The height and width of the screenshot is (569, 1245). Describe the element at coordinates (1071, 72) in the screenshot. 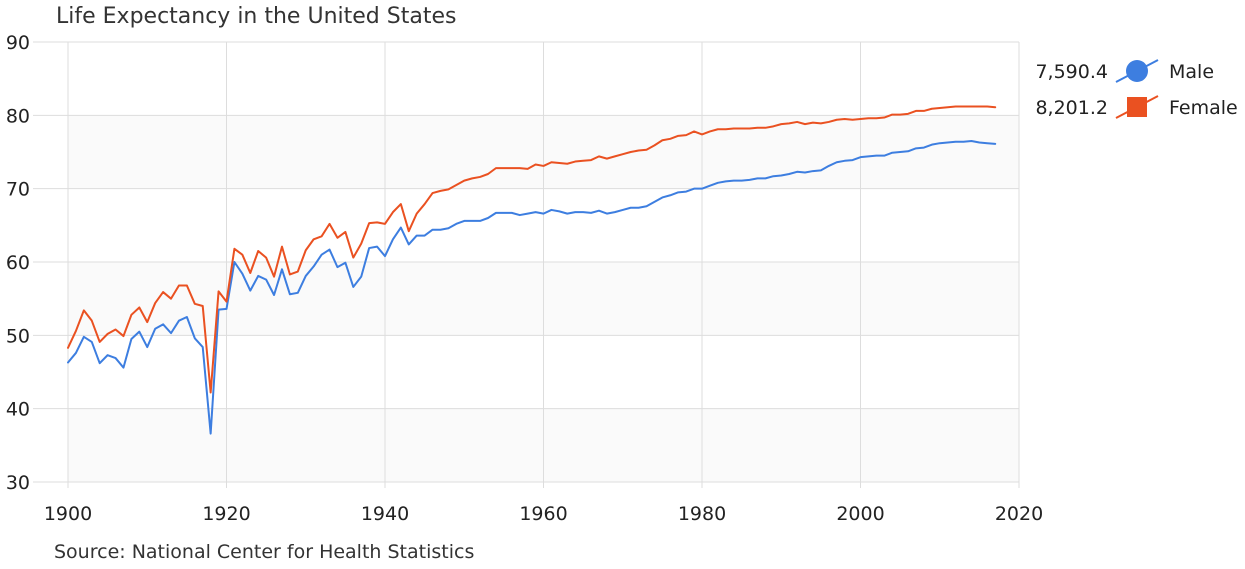

I see `legend-value-male: 7,590.4` at that location.